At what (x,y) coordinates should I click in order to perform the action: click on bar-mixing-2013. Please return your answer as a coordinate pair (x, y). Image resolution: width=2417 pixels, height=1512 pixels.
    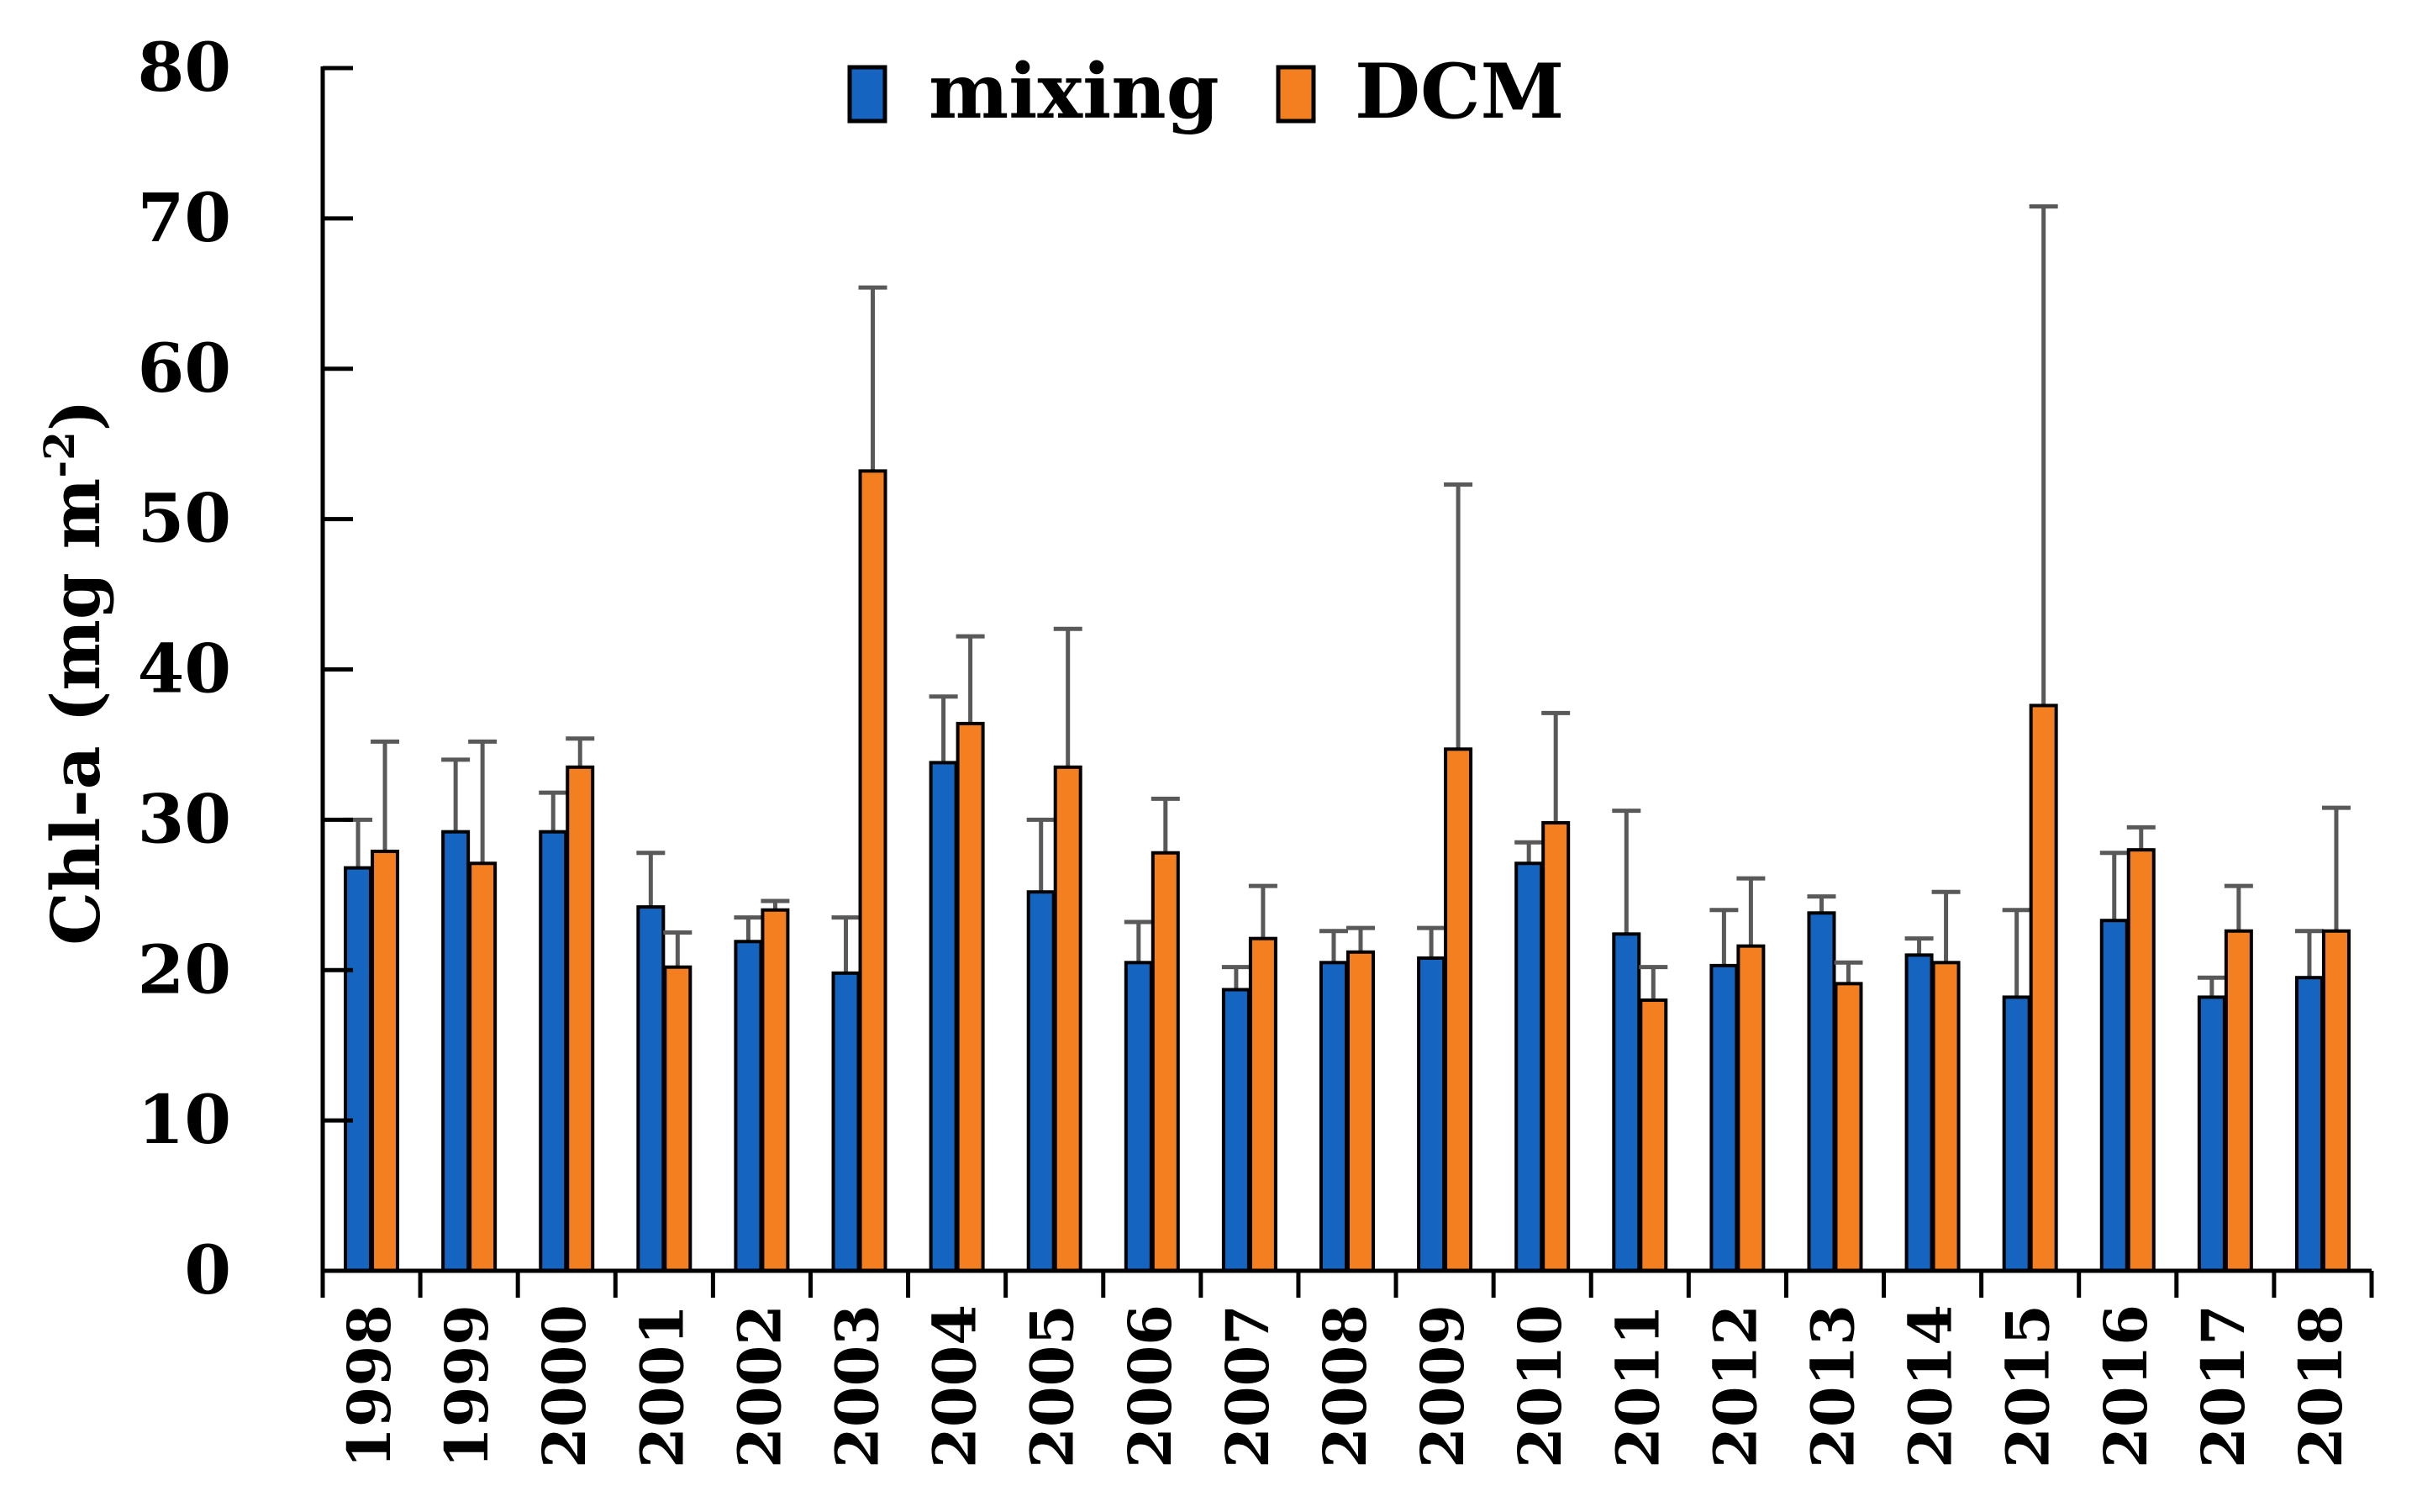
    Looking at the image, I should click on (1821, 1091).